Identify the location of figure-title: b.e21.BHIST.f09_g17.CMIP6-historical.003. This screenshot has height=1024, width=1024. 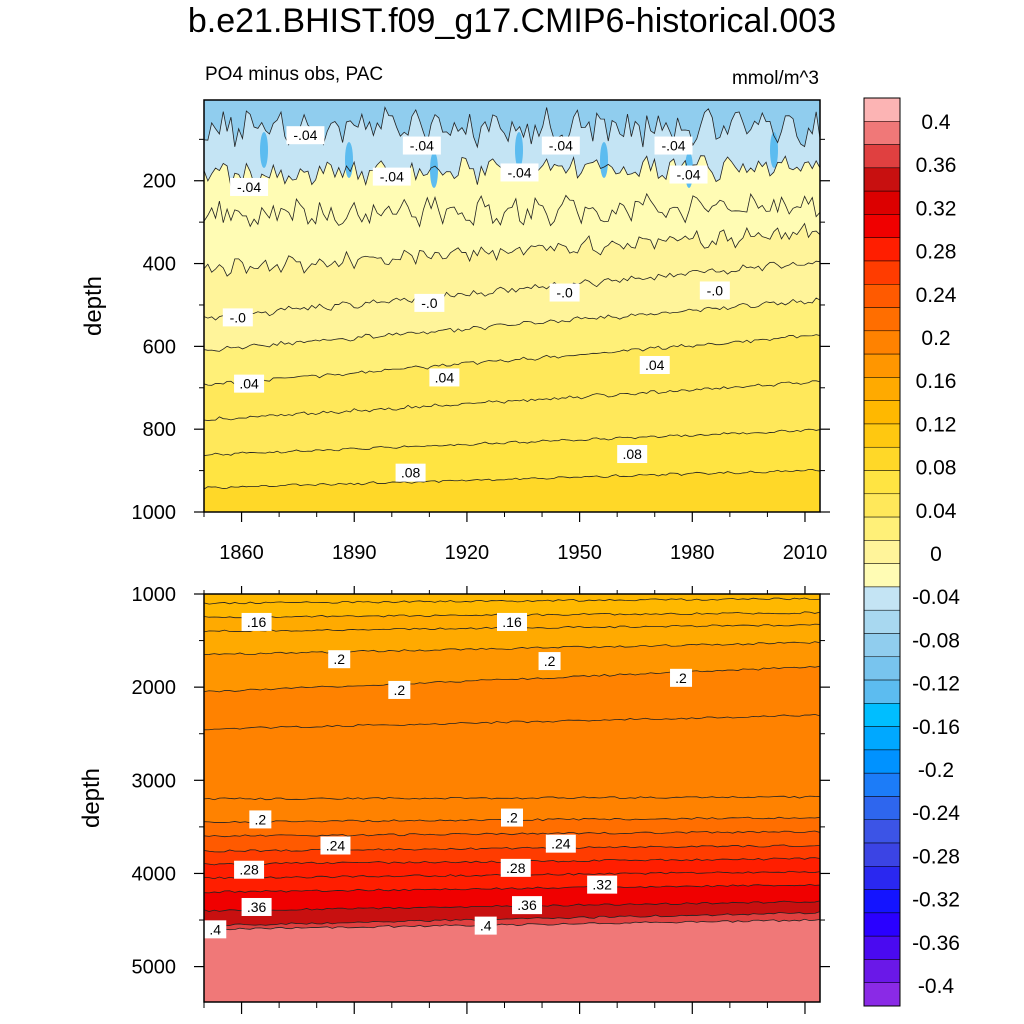
(512, 21).